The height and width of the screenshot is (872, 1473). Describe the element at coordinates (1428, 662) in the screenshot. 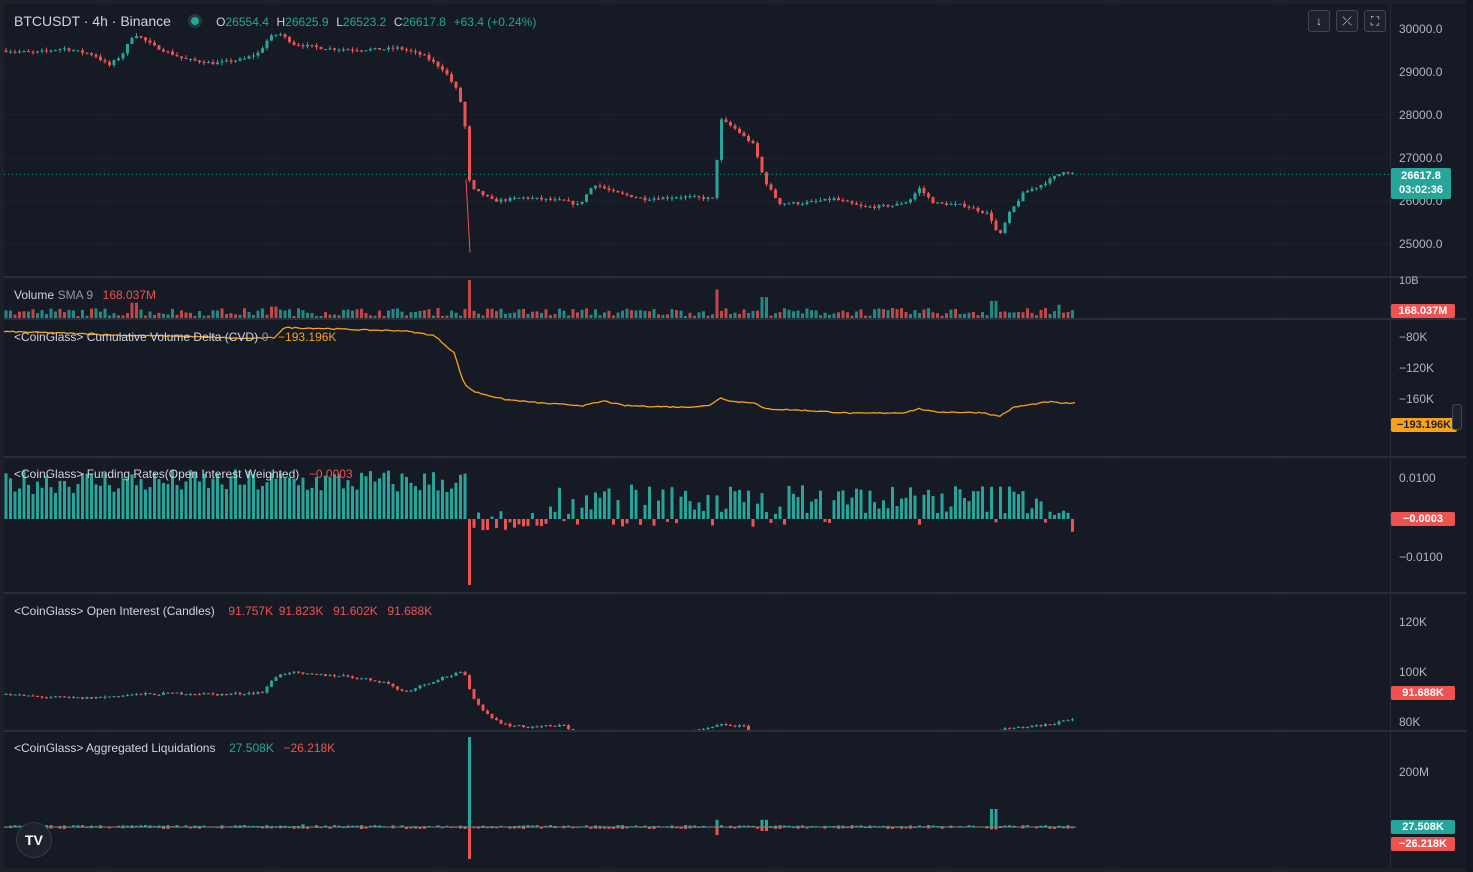

I see `oi-scale: 120K 100K 80K` at that location.